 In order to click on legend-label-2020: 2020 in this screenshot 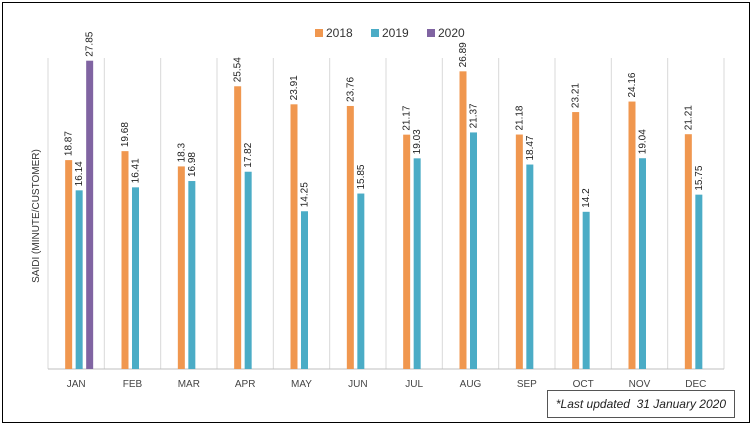, I will do `click(451, 33)`.